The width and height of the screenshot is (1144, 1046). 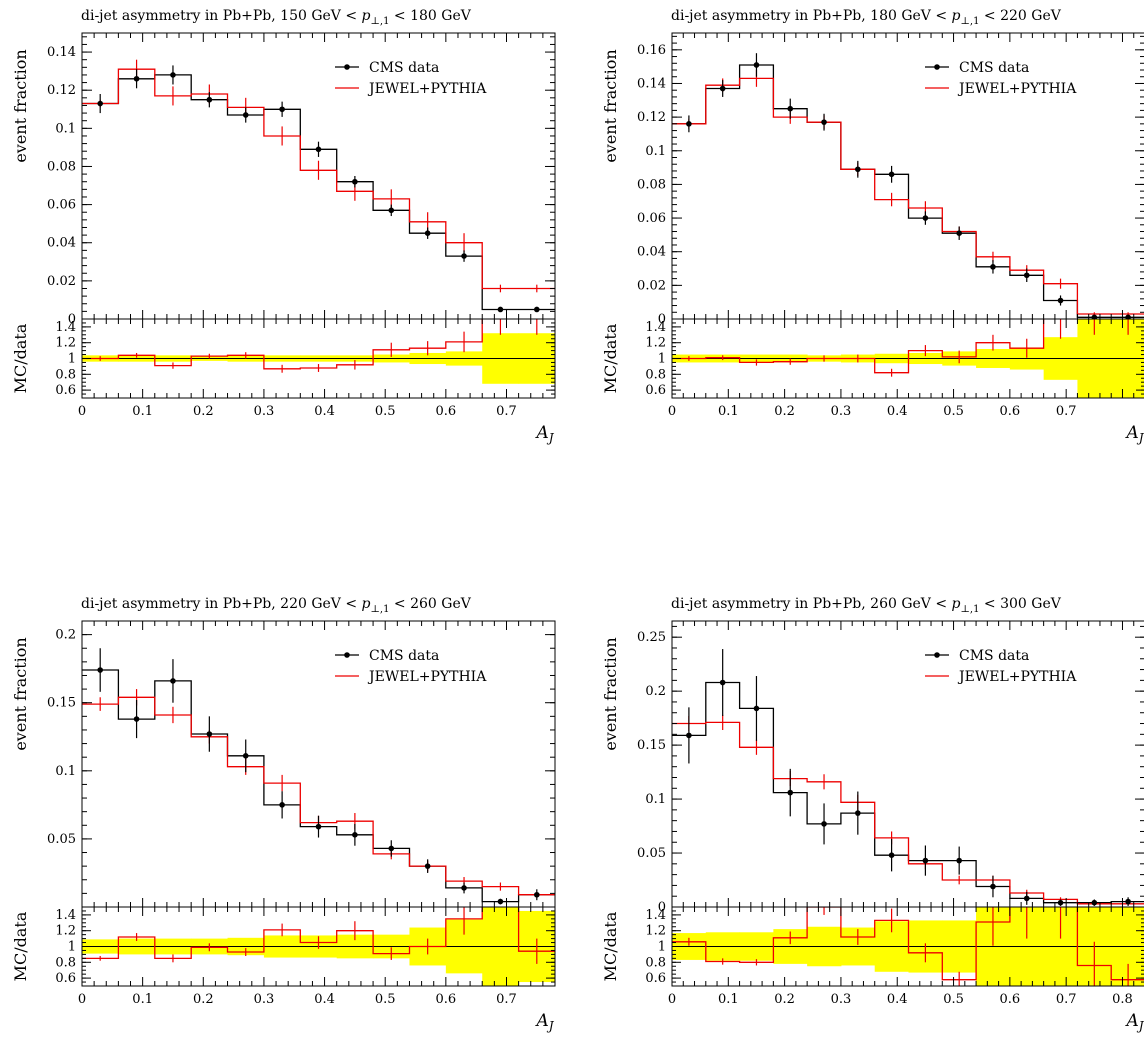 I want to click on ratio-histogram, so click(x=908, y=944).